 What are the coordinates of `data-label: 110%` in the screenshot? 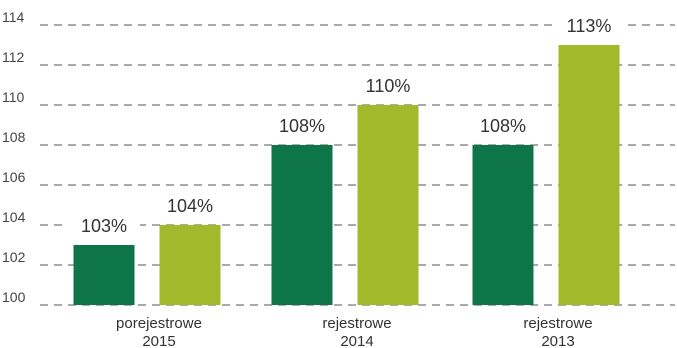 It's located at (388, 86).